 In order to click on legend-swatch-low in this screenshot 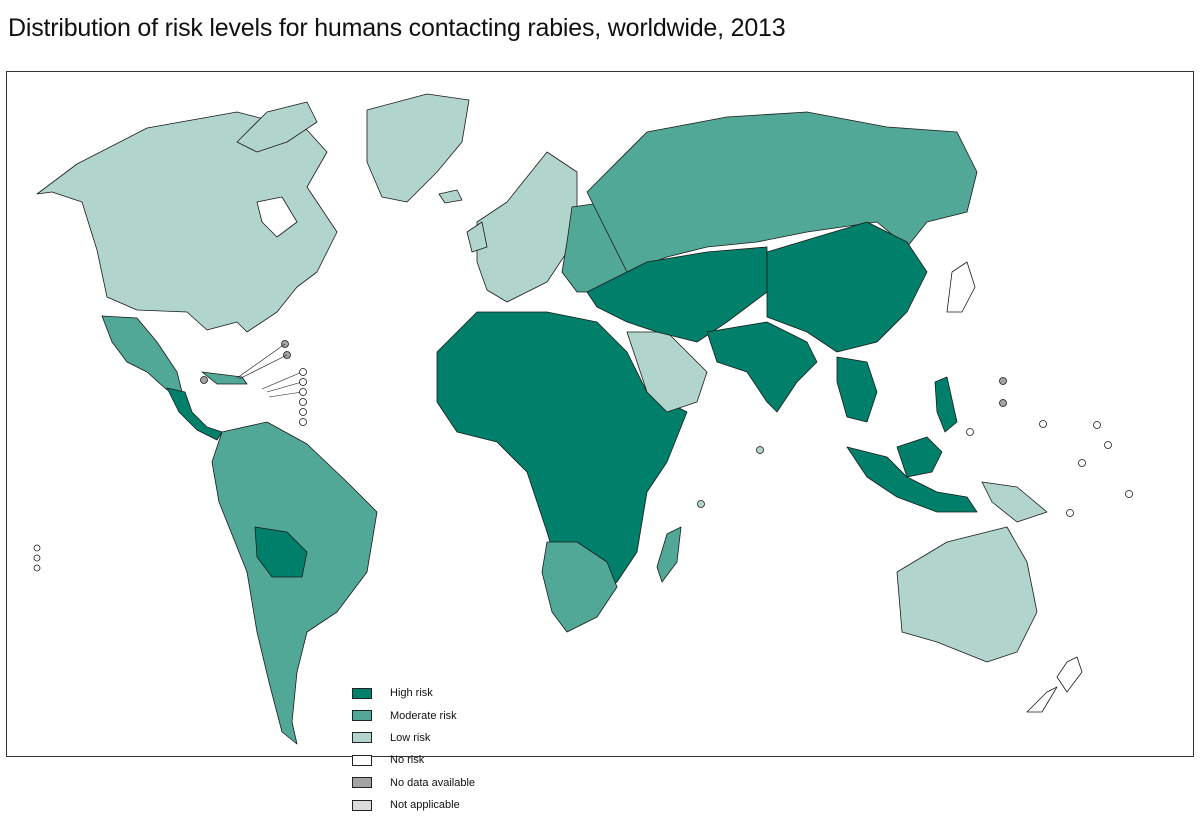, I will do `click(362, 738)`.